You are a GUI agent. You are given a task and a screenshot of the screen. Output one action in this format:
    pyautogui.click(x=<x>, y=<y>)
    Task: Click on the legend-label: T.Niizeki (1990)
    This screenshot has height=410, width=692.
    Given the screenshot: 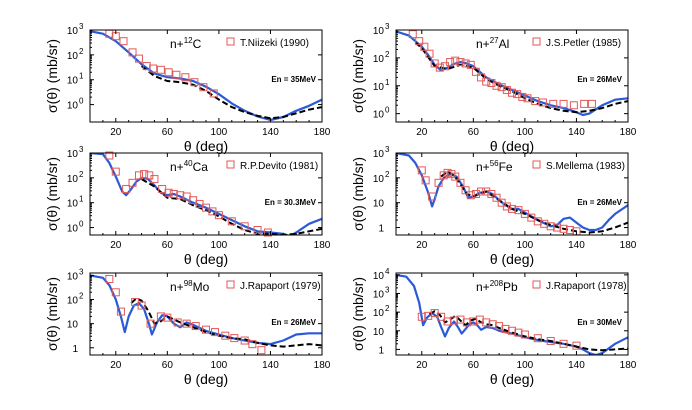 What is the action you would take?
    pyautogui.click(x=274, y=43)
    